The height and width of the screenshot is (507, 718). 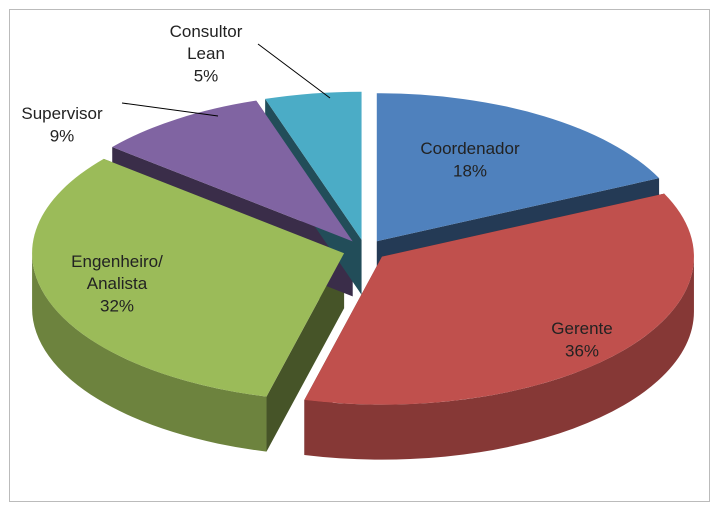 What do you see at coordinates (149, 352) in the screenshot?
I see `slice-outer-wall` at bounding box center [149, 352].